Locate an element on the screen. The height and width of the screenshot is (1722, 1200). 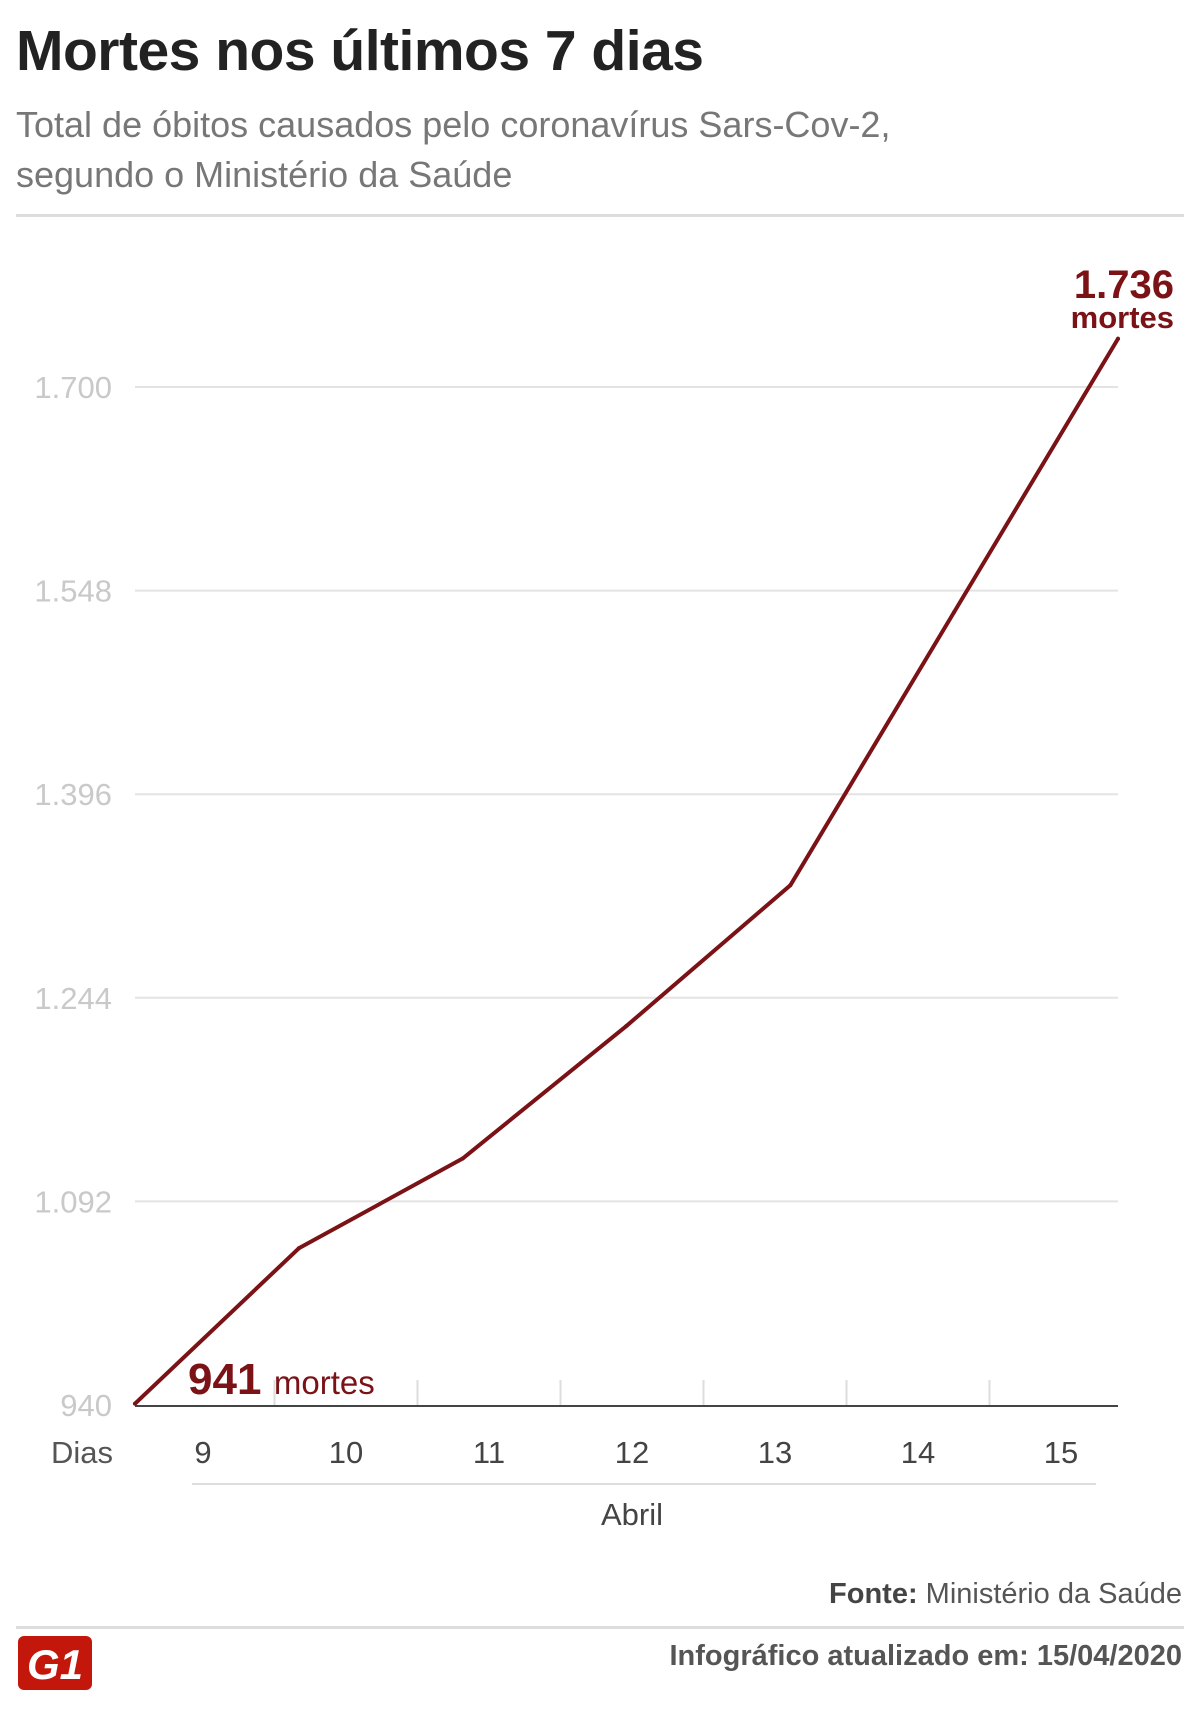
top-divider is located at coordinates (600, 215).